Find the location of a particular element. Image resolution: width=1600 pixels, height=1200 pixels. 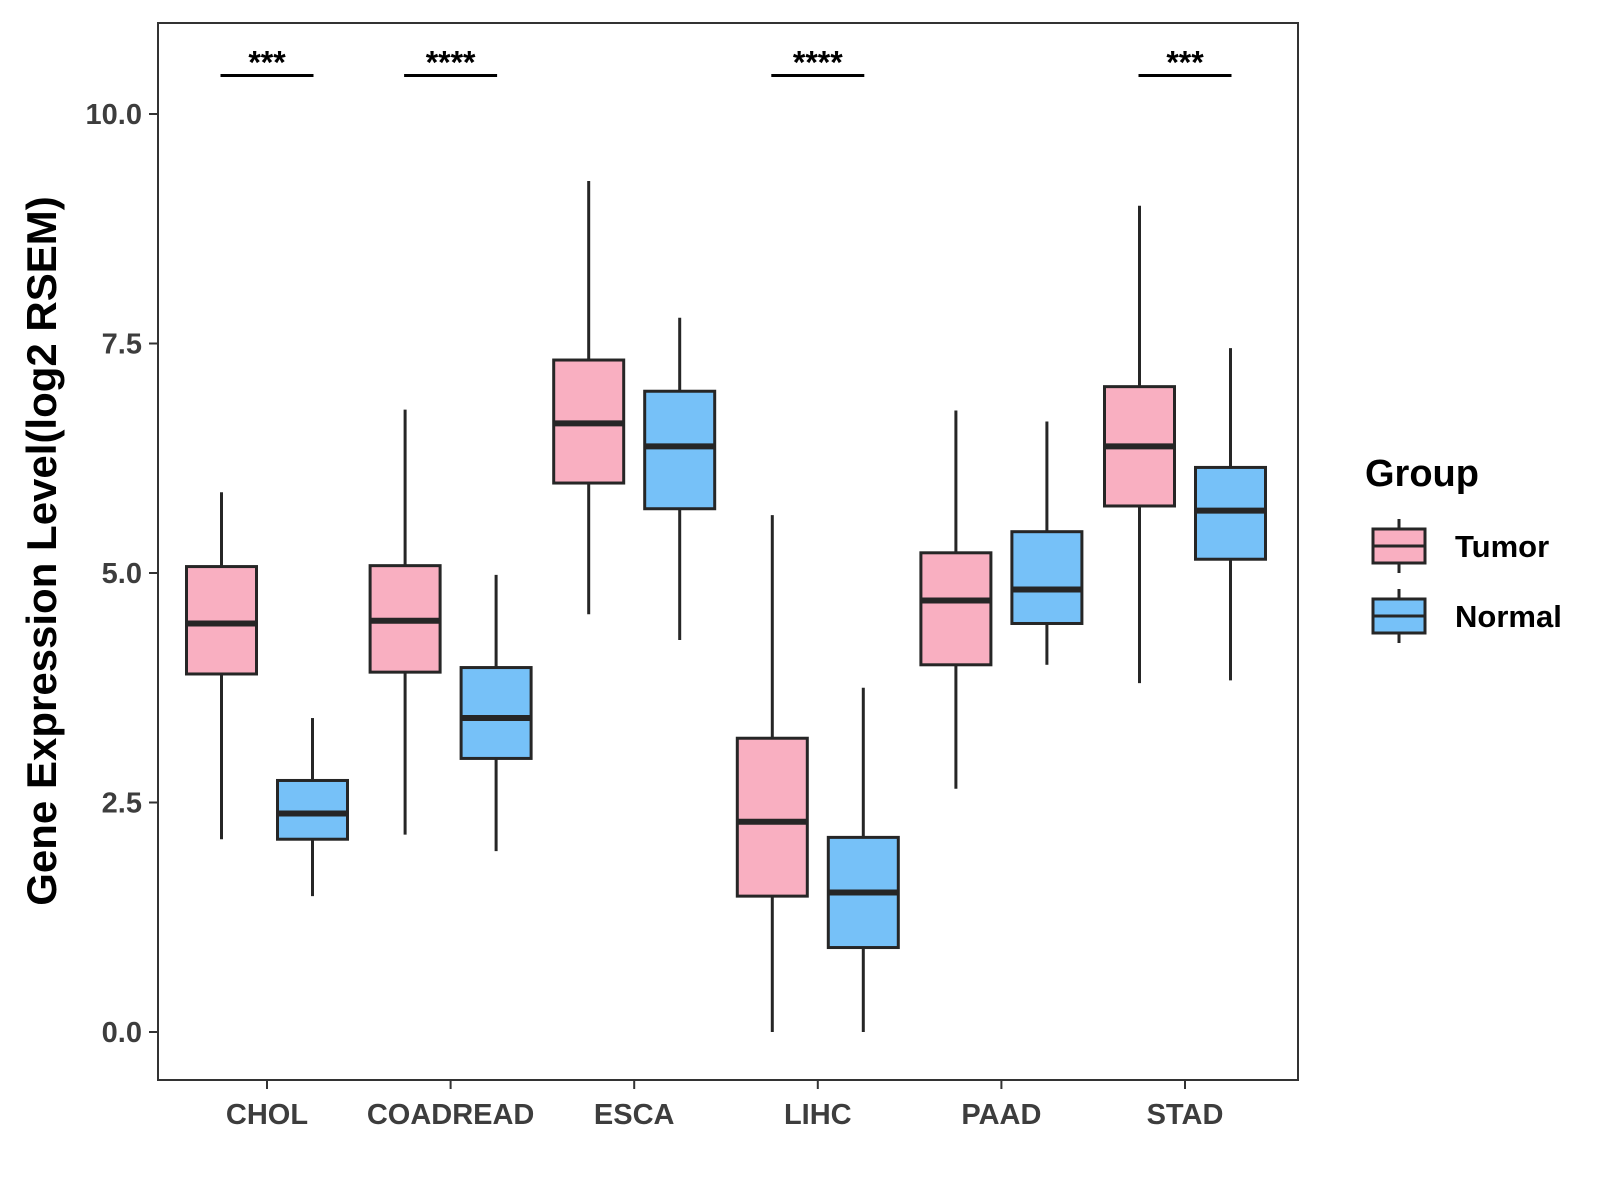

legend: Group Tumor Normal is located at coordinates (1463, 548).